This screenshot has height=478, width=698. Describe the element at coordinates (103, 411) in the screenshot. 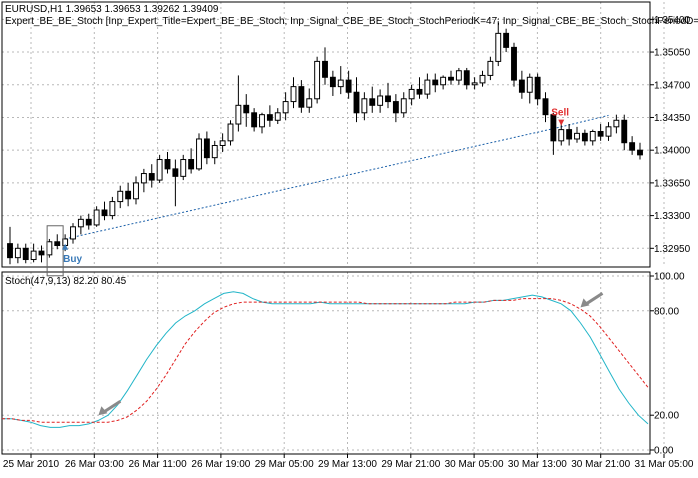

I see `gray-arrow-head` at that location.